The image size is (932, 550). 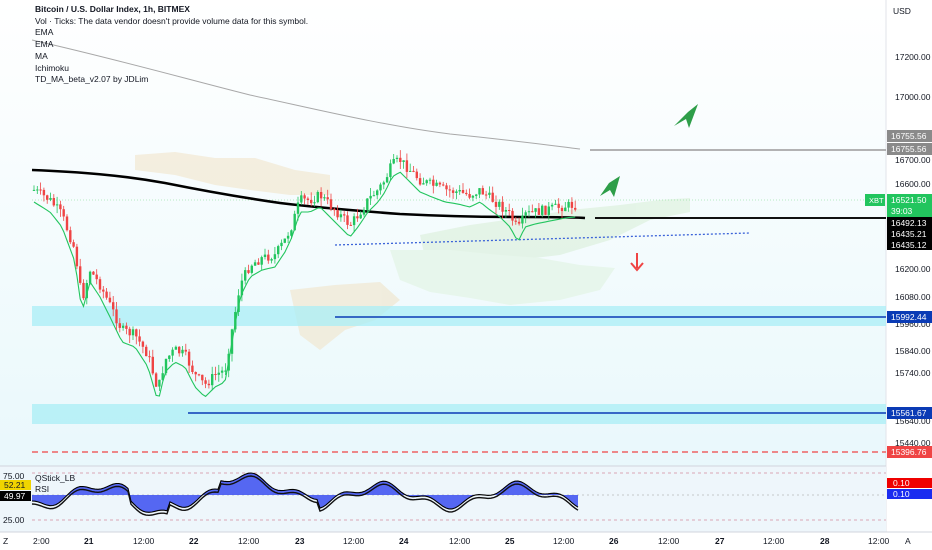 I want to click on currency-label: USD, so click(x=902, y=11).